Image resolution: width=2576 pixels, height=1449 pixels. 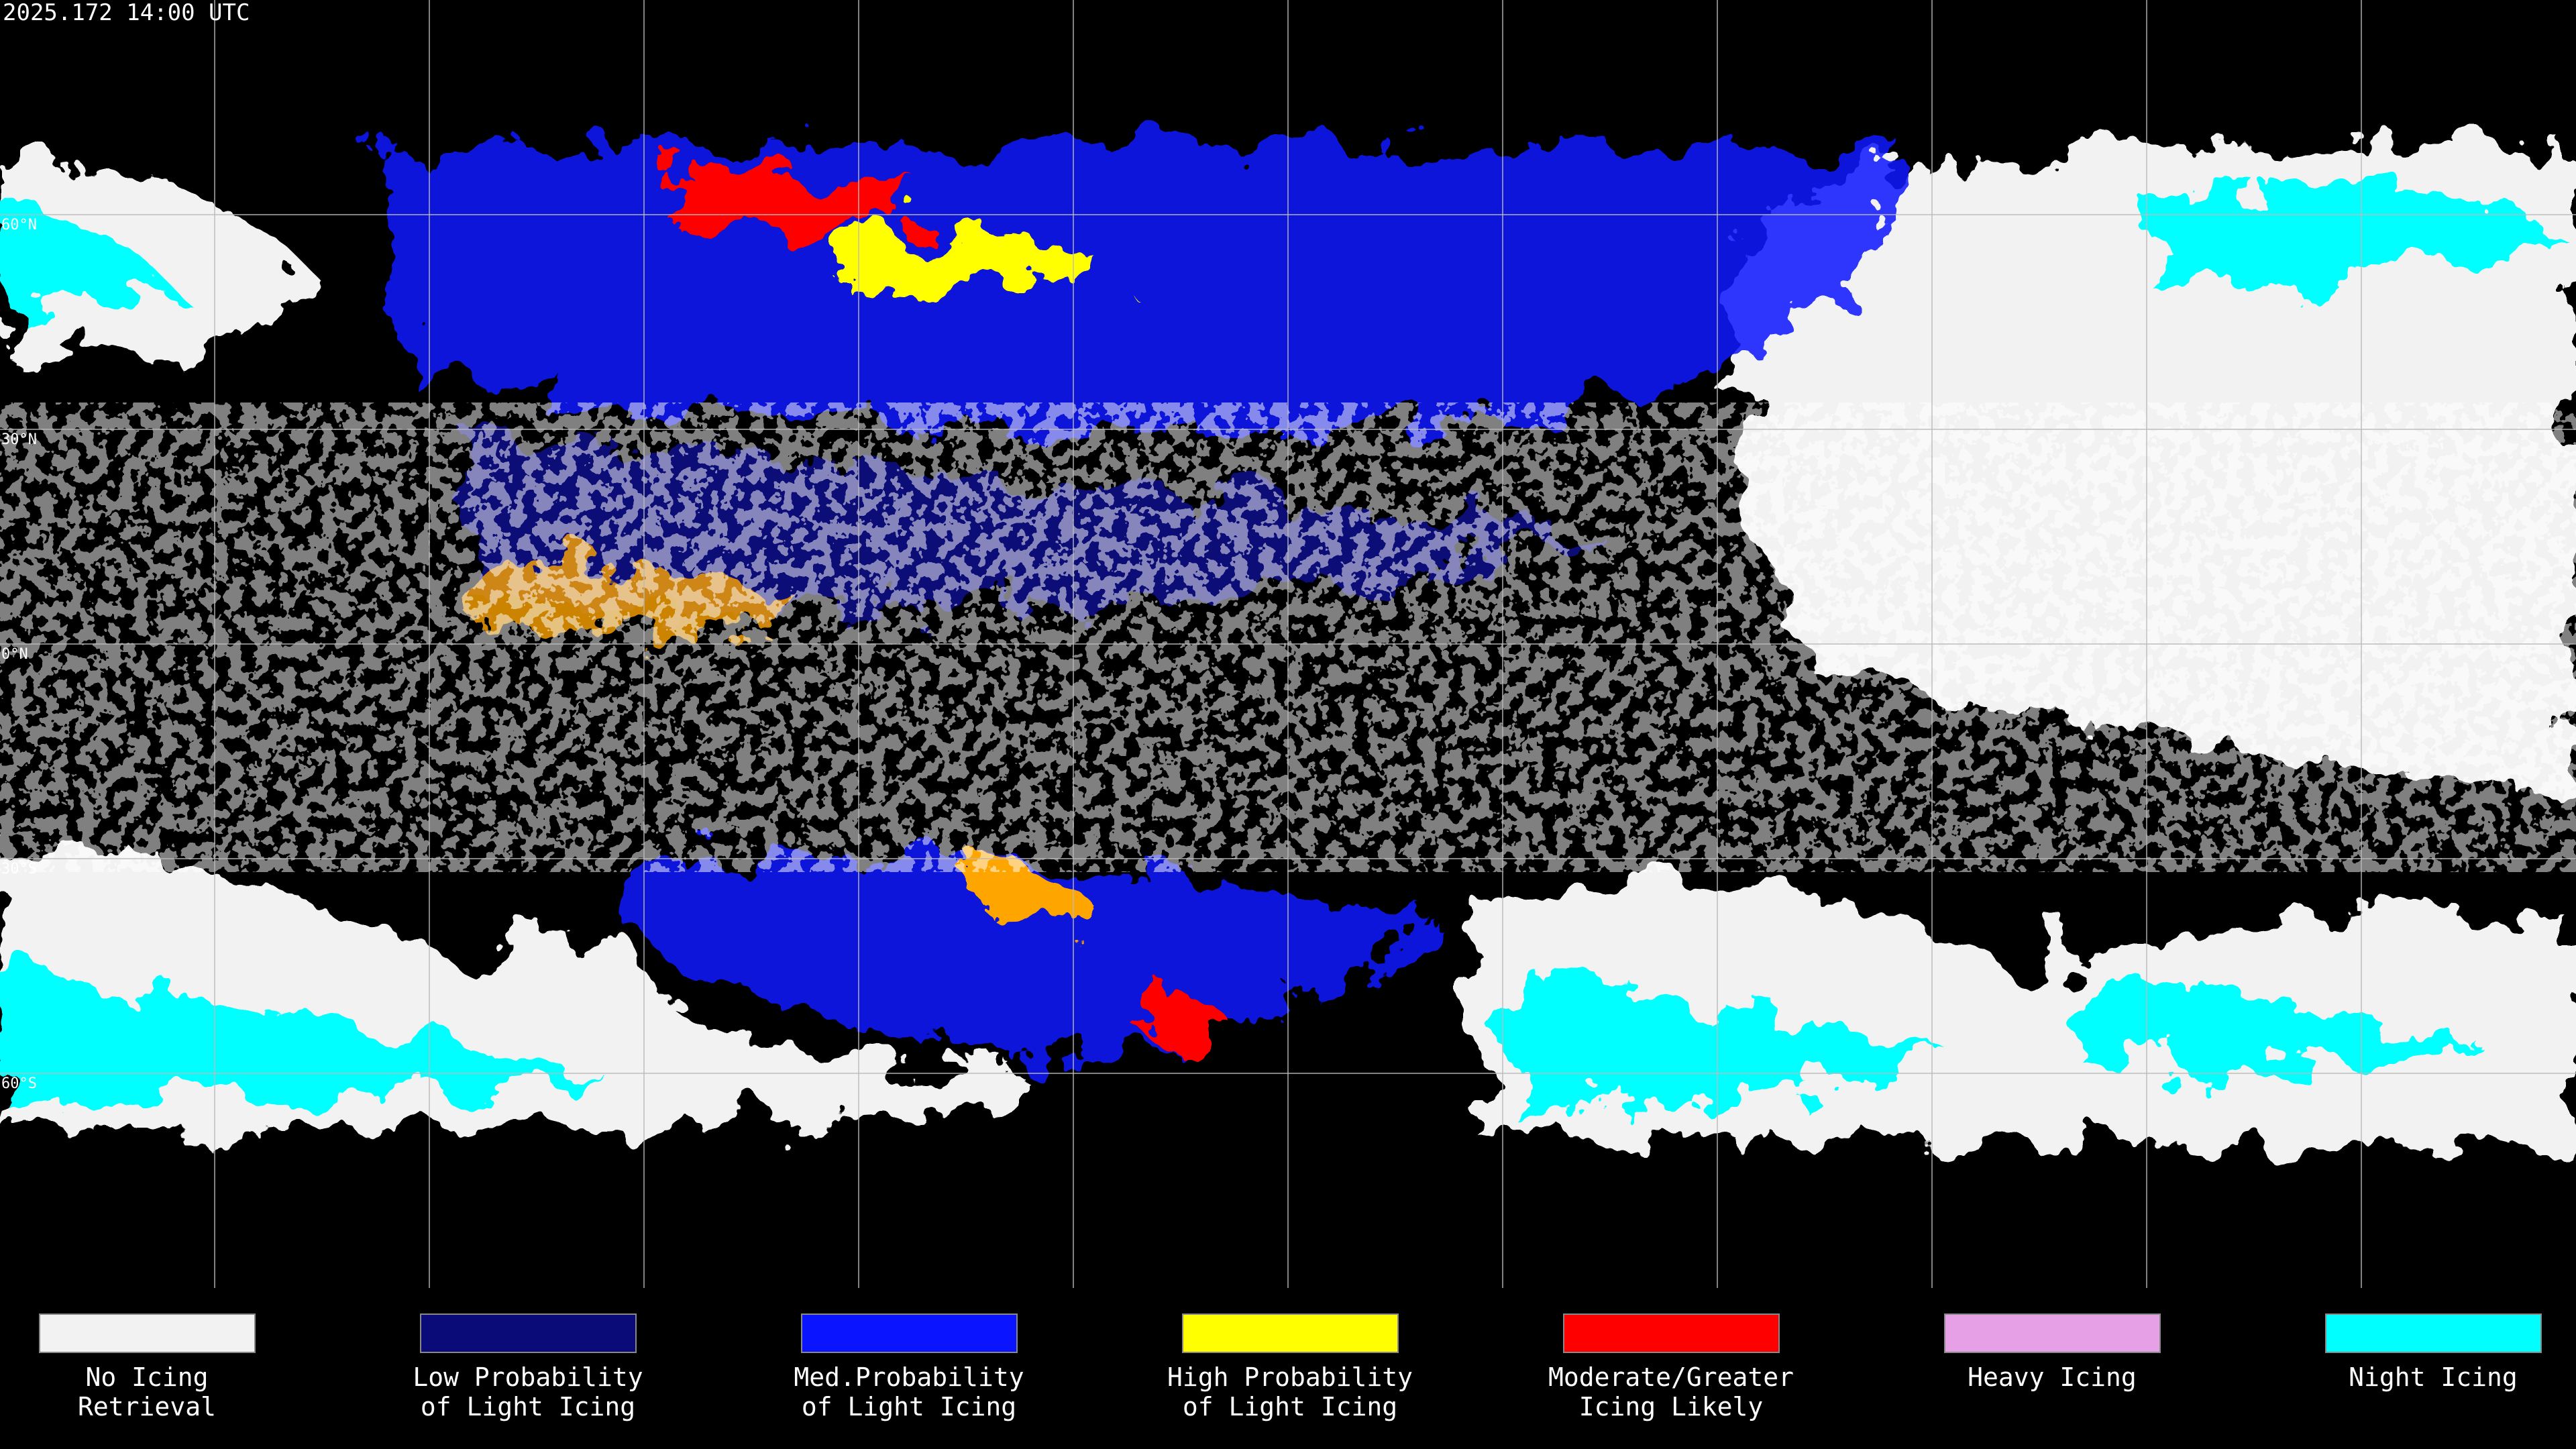 I want to click on legend-label: High Probability, so click(x=1290, y=1377).